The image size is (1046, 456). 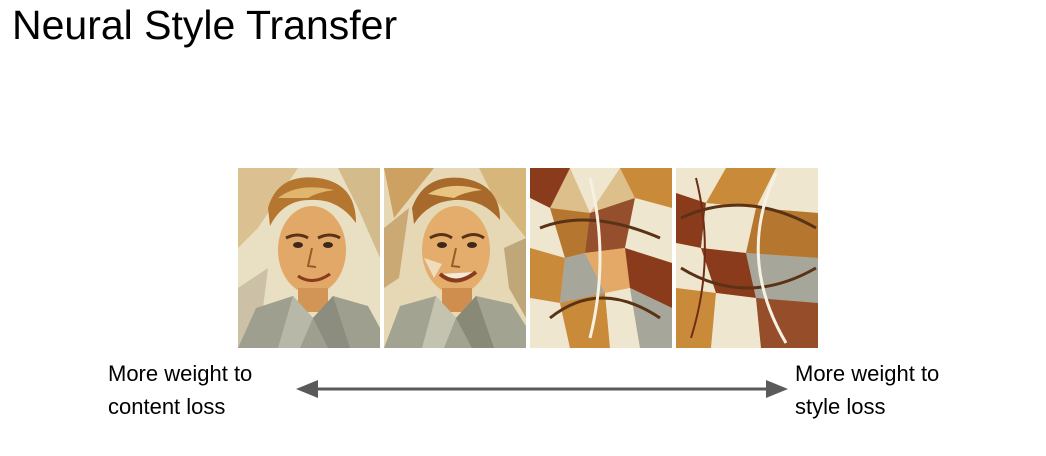 I want to click on slide-title: Neural Style Transfer, so click(x=205, y=25).